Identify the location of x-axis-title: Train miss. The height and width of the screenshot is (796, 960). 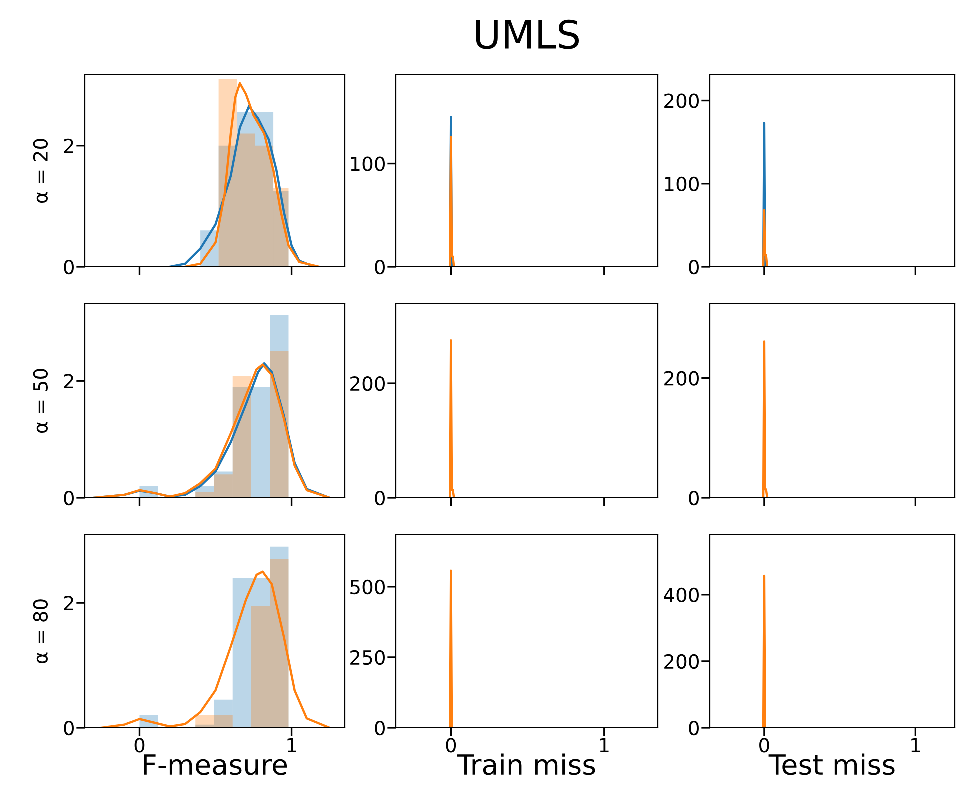
(526, 765).